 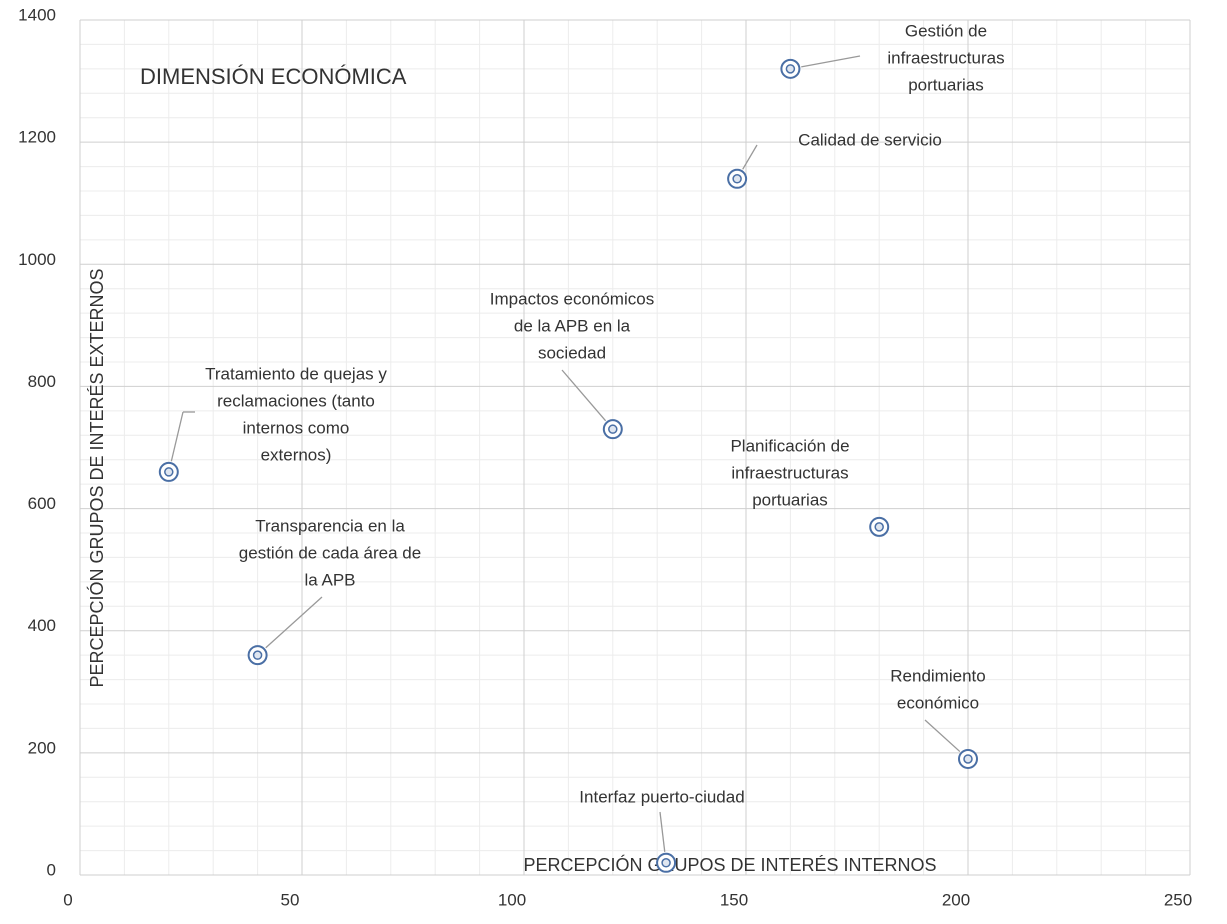 What do you see at coordinates (51, 869) in the screenshot?
I see `y-tick-label: 0` at bounding box center [51, 869].